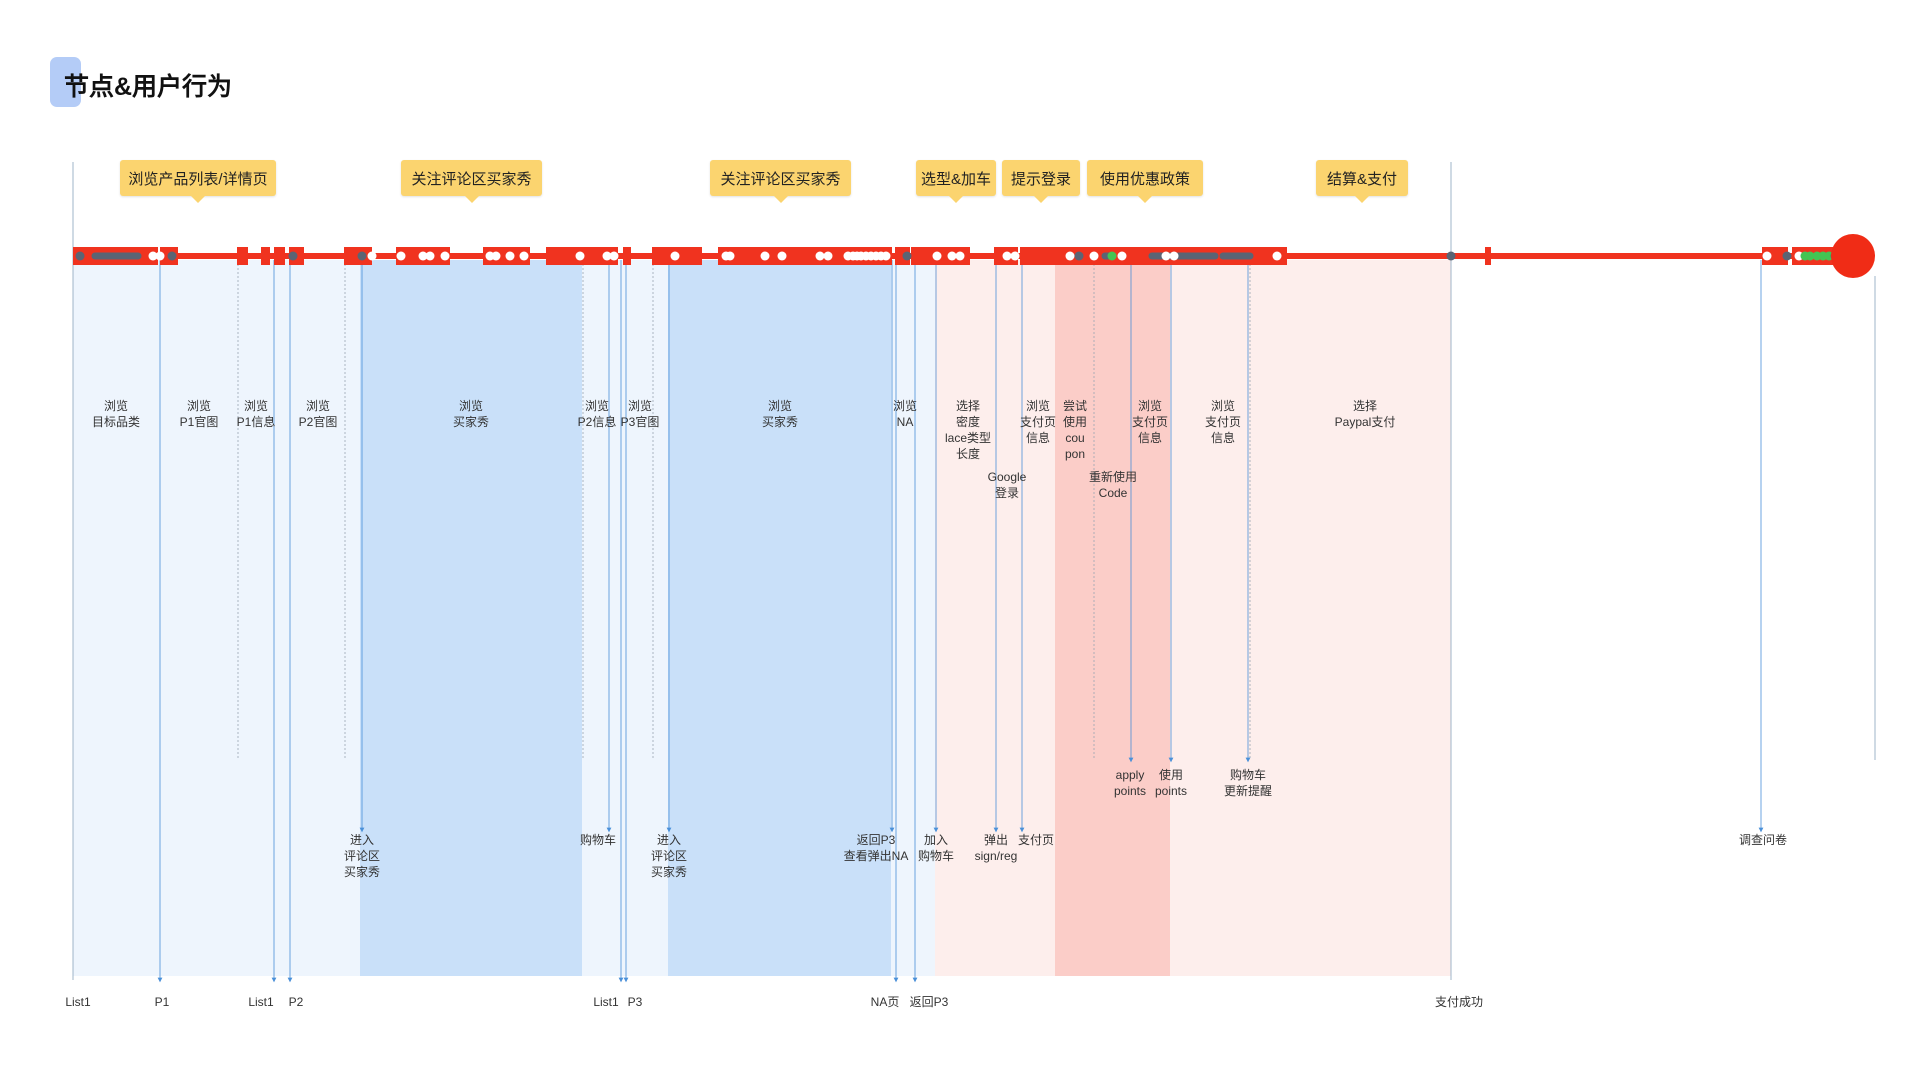 The width and height of the screenshot is (1921, 1080). I want to click on behavior-label: Paypal支付, so click(1365, 422).